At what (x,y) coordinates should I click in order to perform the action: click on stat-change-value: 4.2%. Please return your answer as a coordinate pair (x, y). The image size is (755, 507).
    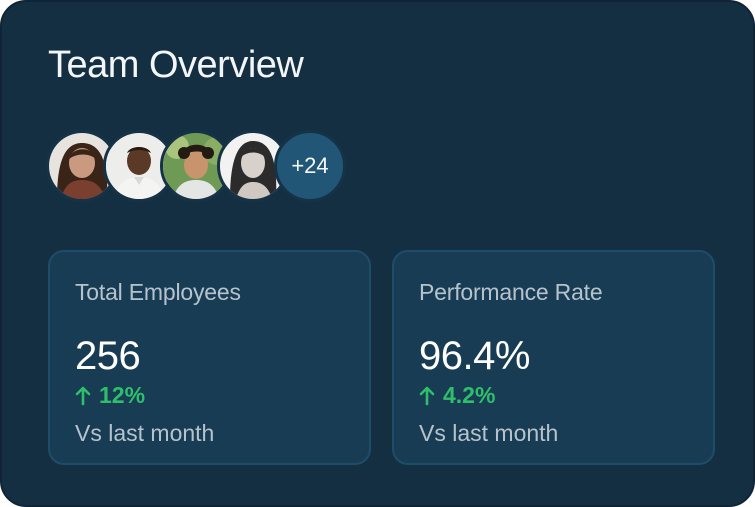
    Looking at the image, I should click on (469, 395).